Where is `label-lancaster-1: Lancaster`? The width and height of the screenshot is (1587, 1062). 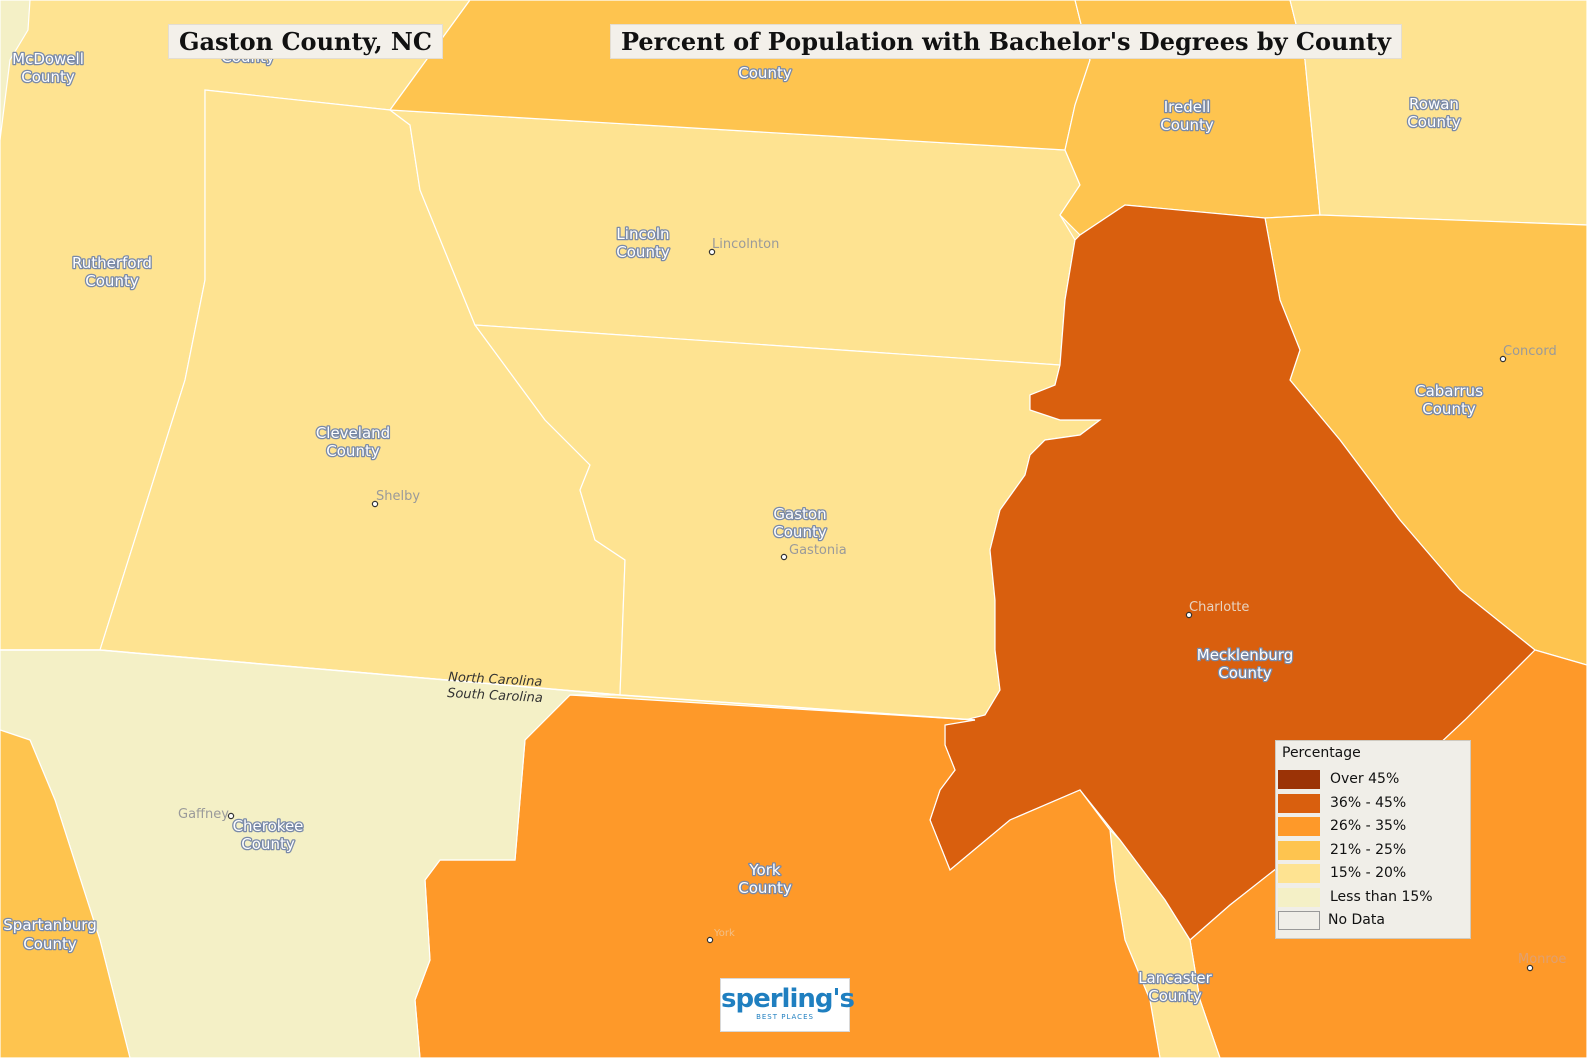
label-lancaster-1: Lancaster is located at coordinates (1175, 978).